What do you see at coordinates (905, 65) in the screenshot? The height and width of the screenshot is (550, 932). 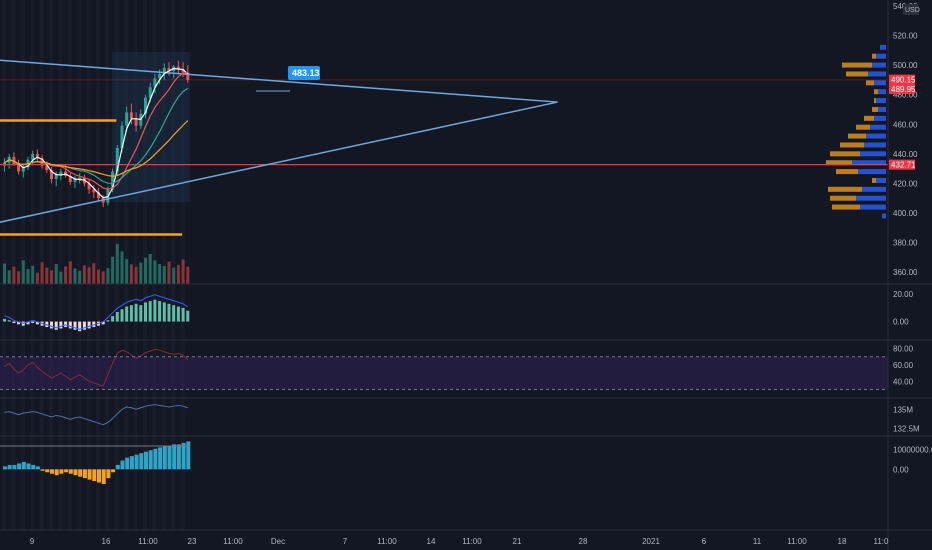 I see `price-tick-label: 500.00` at bounding box center [905, 65].